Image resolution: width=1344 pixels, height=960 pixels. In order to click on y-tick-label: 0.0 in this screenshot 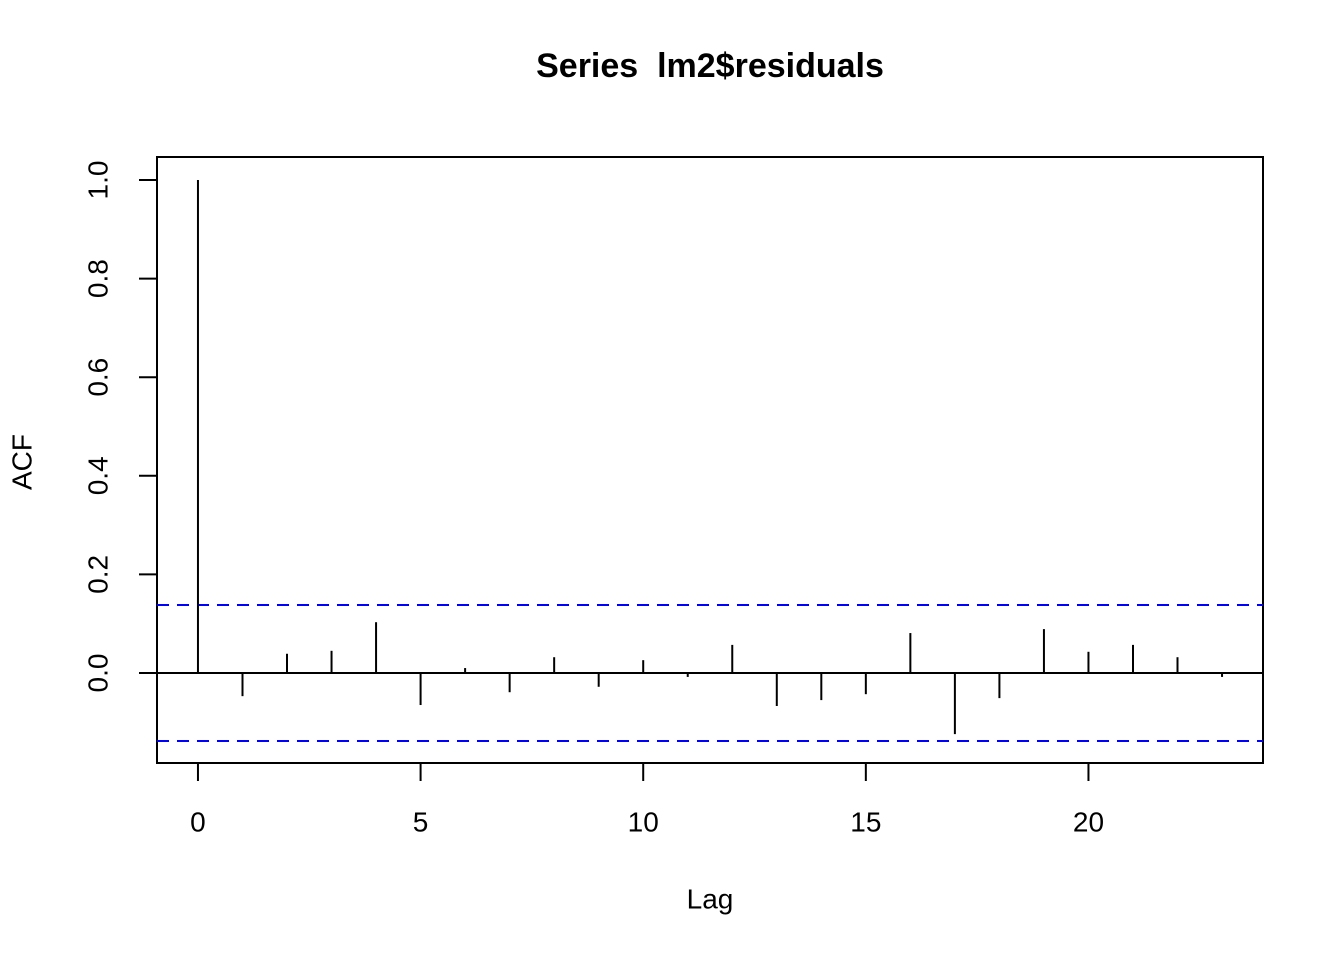, I will do `click(97, 673)`.